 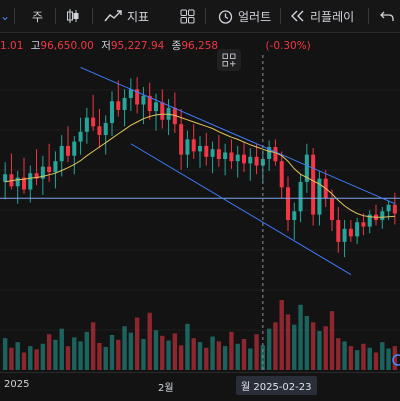 I want to click on timeframe-button: 주, so click(x=37, y=16).